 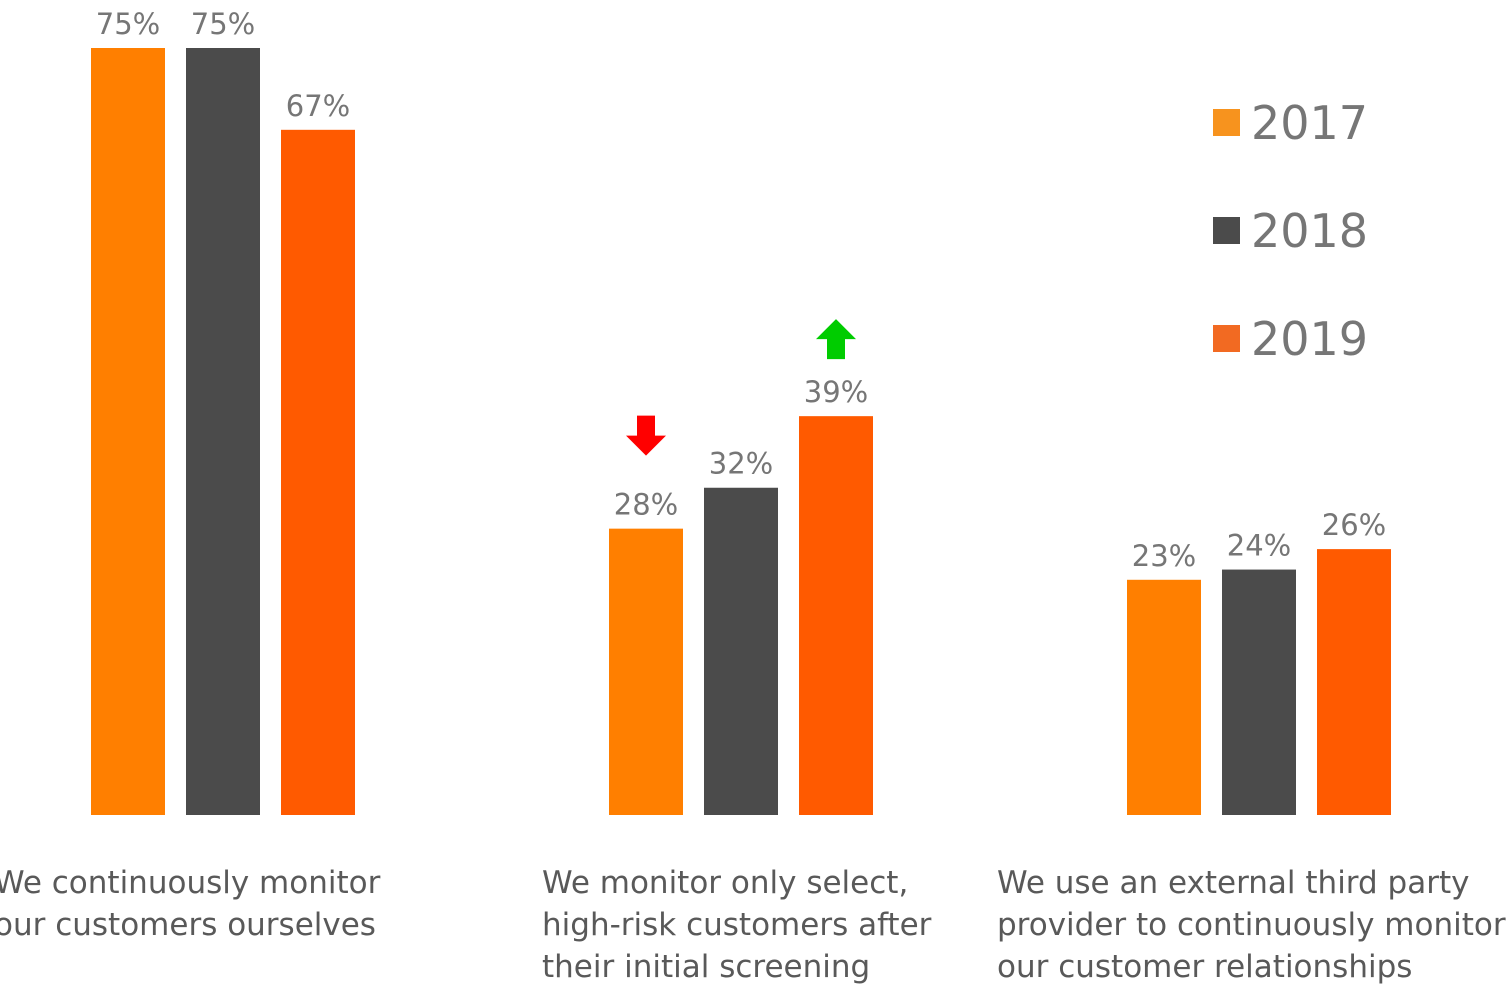 I want to click on category-label-line: We use an external third party, so click(x=1233, y=883).